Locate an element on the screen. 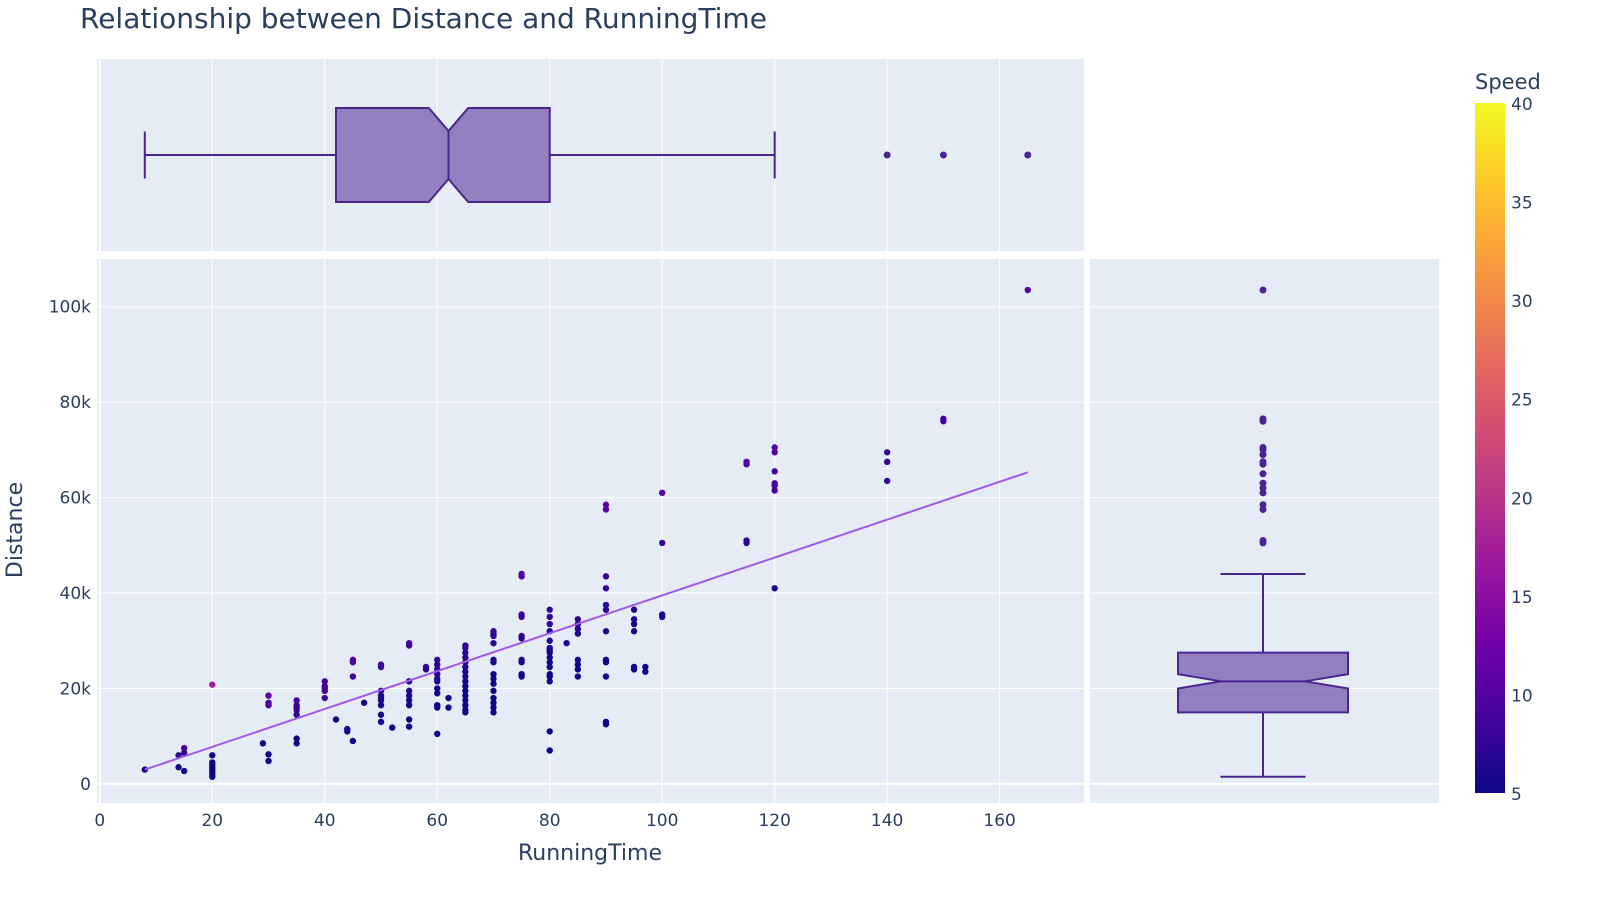 This screenshot has width=1600, height=900. y-tick-label: 60k is located at coordinates (76, 499).